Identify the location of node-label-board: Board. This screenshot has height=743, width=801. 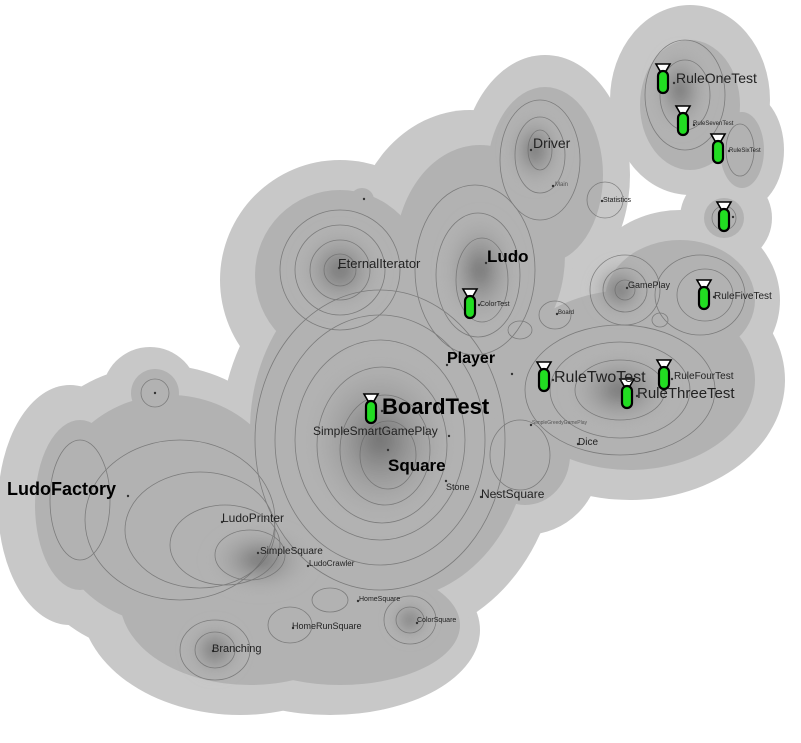
(566, 313).